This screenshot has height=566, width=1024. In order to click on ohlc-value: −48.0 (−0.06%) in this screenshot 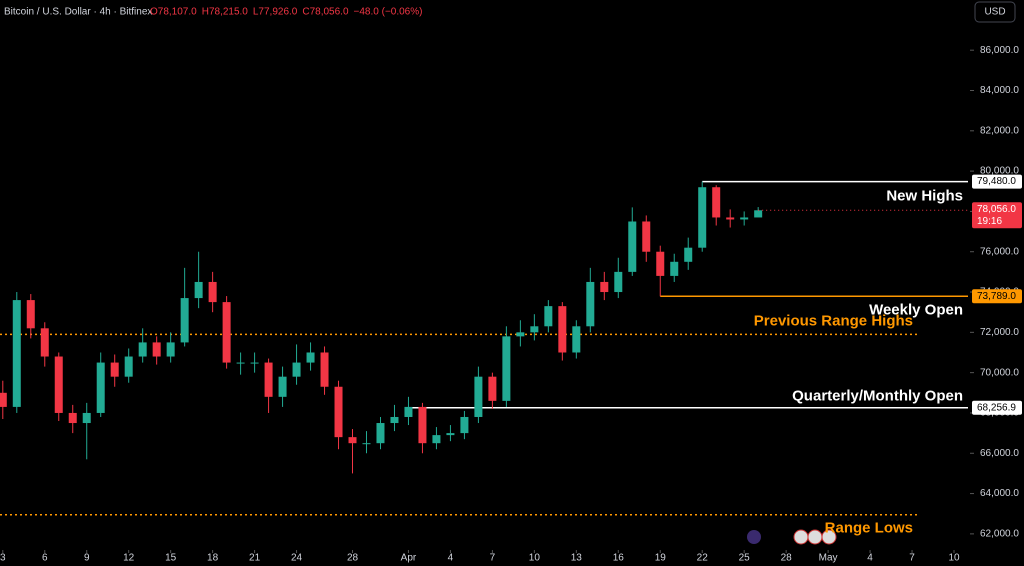, I will do `click(388, 12)`.